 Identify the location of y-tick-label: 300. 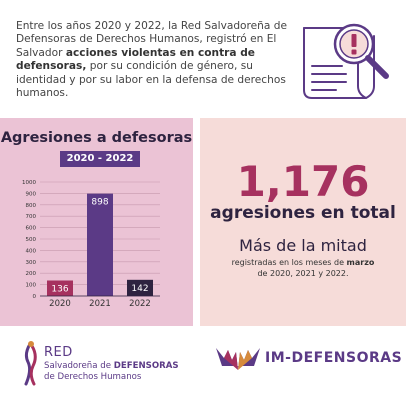
(31, 263).